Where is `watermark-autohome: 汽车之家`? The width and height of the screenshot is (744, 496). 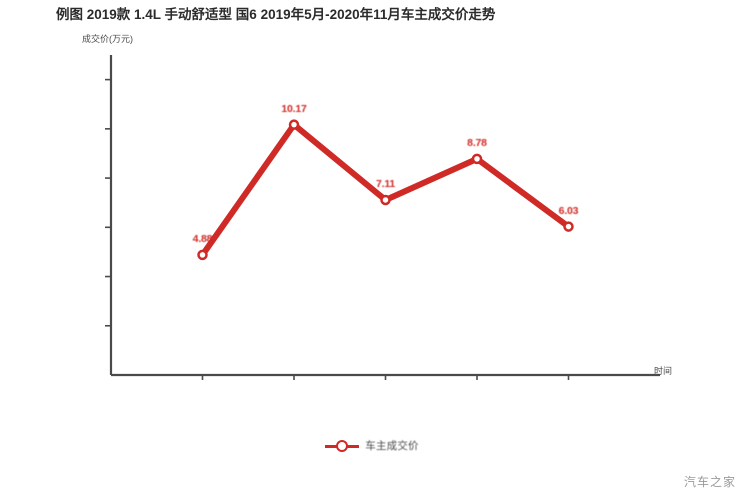 watermark-autohome: 汽车之家 is located at coordinates (709, 482).